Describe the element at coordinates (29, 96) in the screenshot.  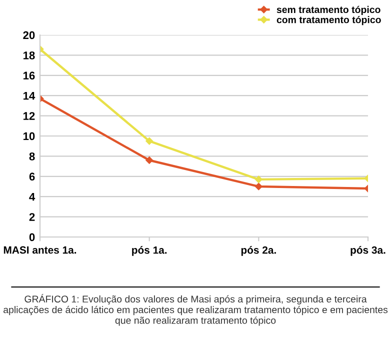
I see `y-tick-label: 14` at that location.